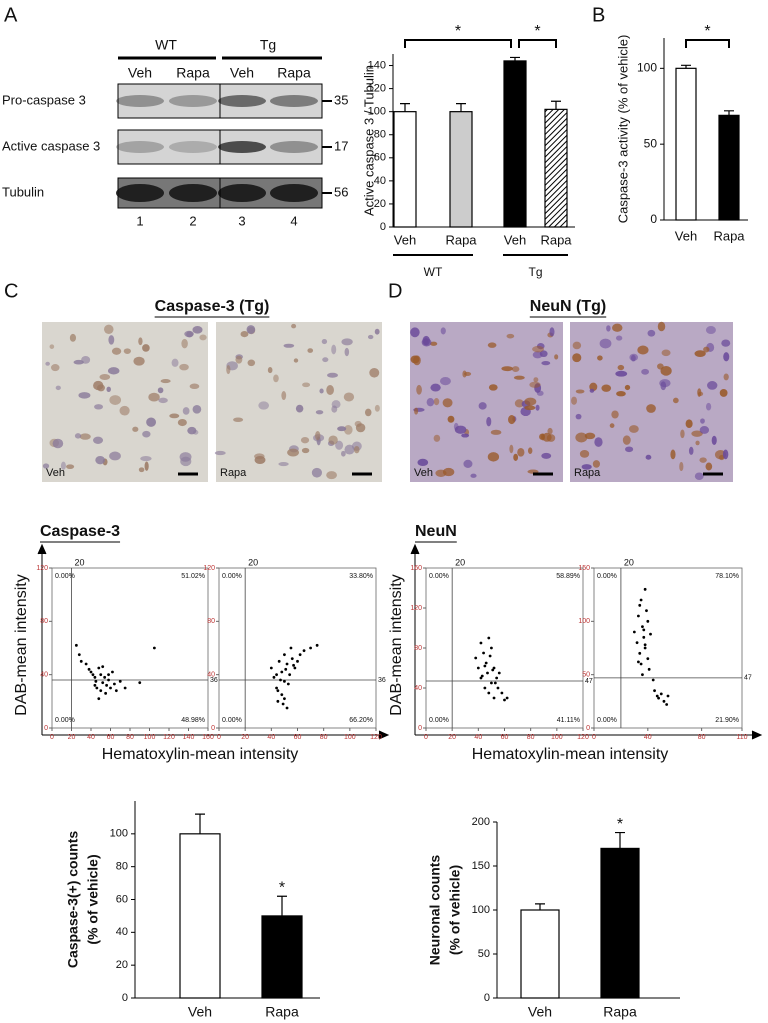  I want to click on quadrant-x-label: 20, so click(80, 562).